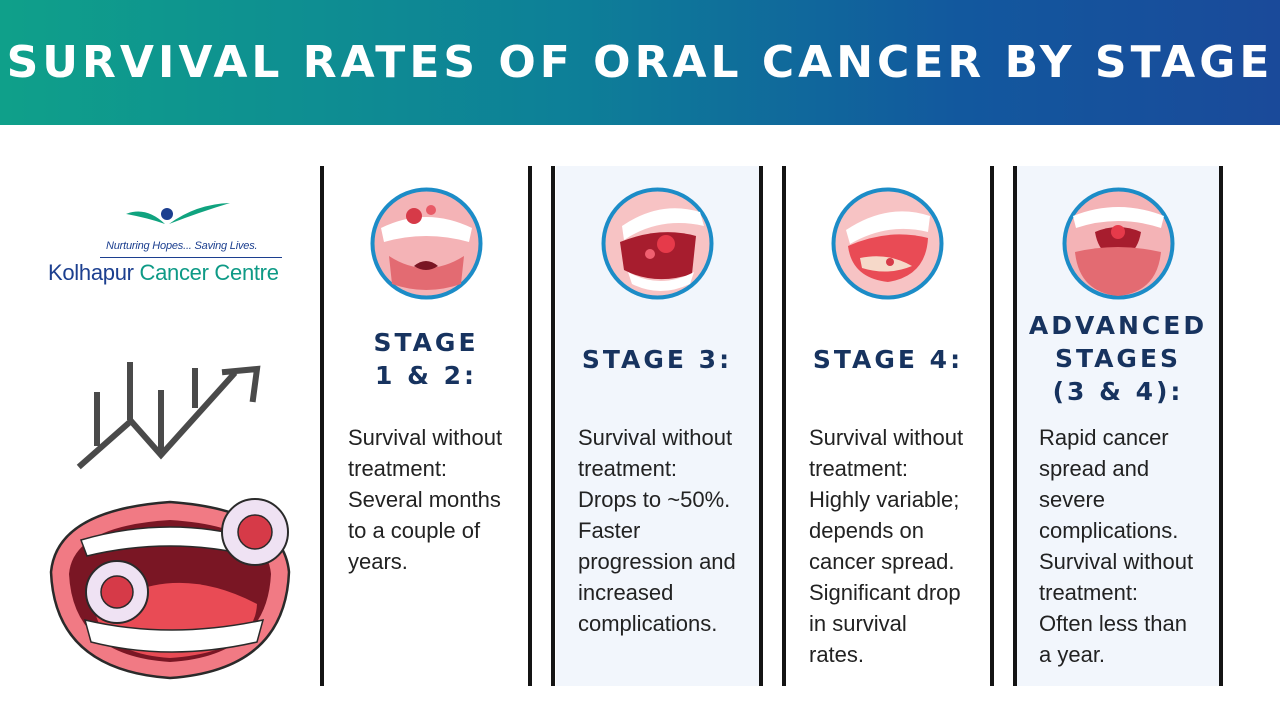 Image resolution: width=1280 pixels, height=720 pixels. I want to click on stage-4-title-line1: STAGE 4:, so click(888, 359).